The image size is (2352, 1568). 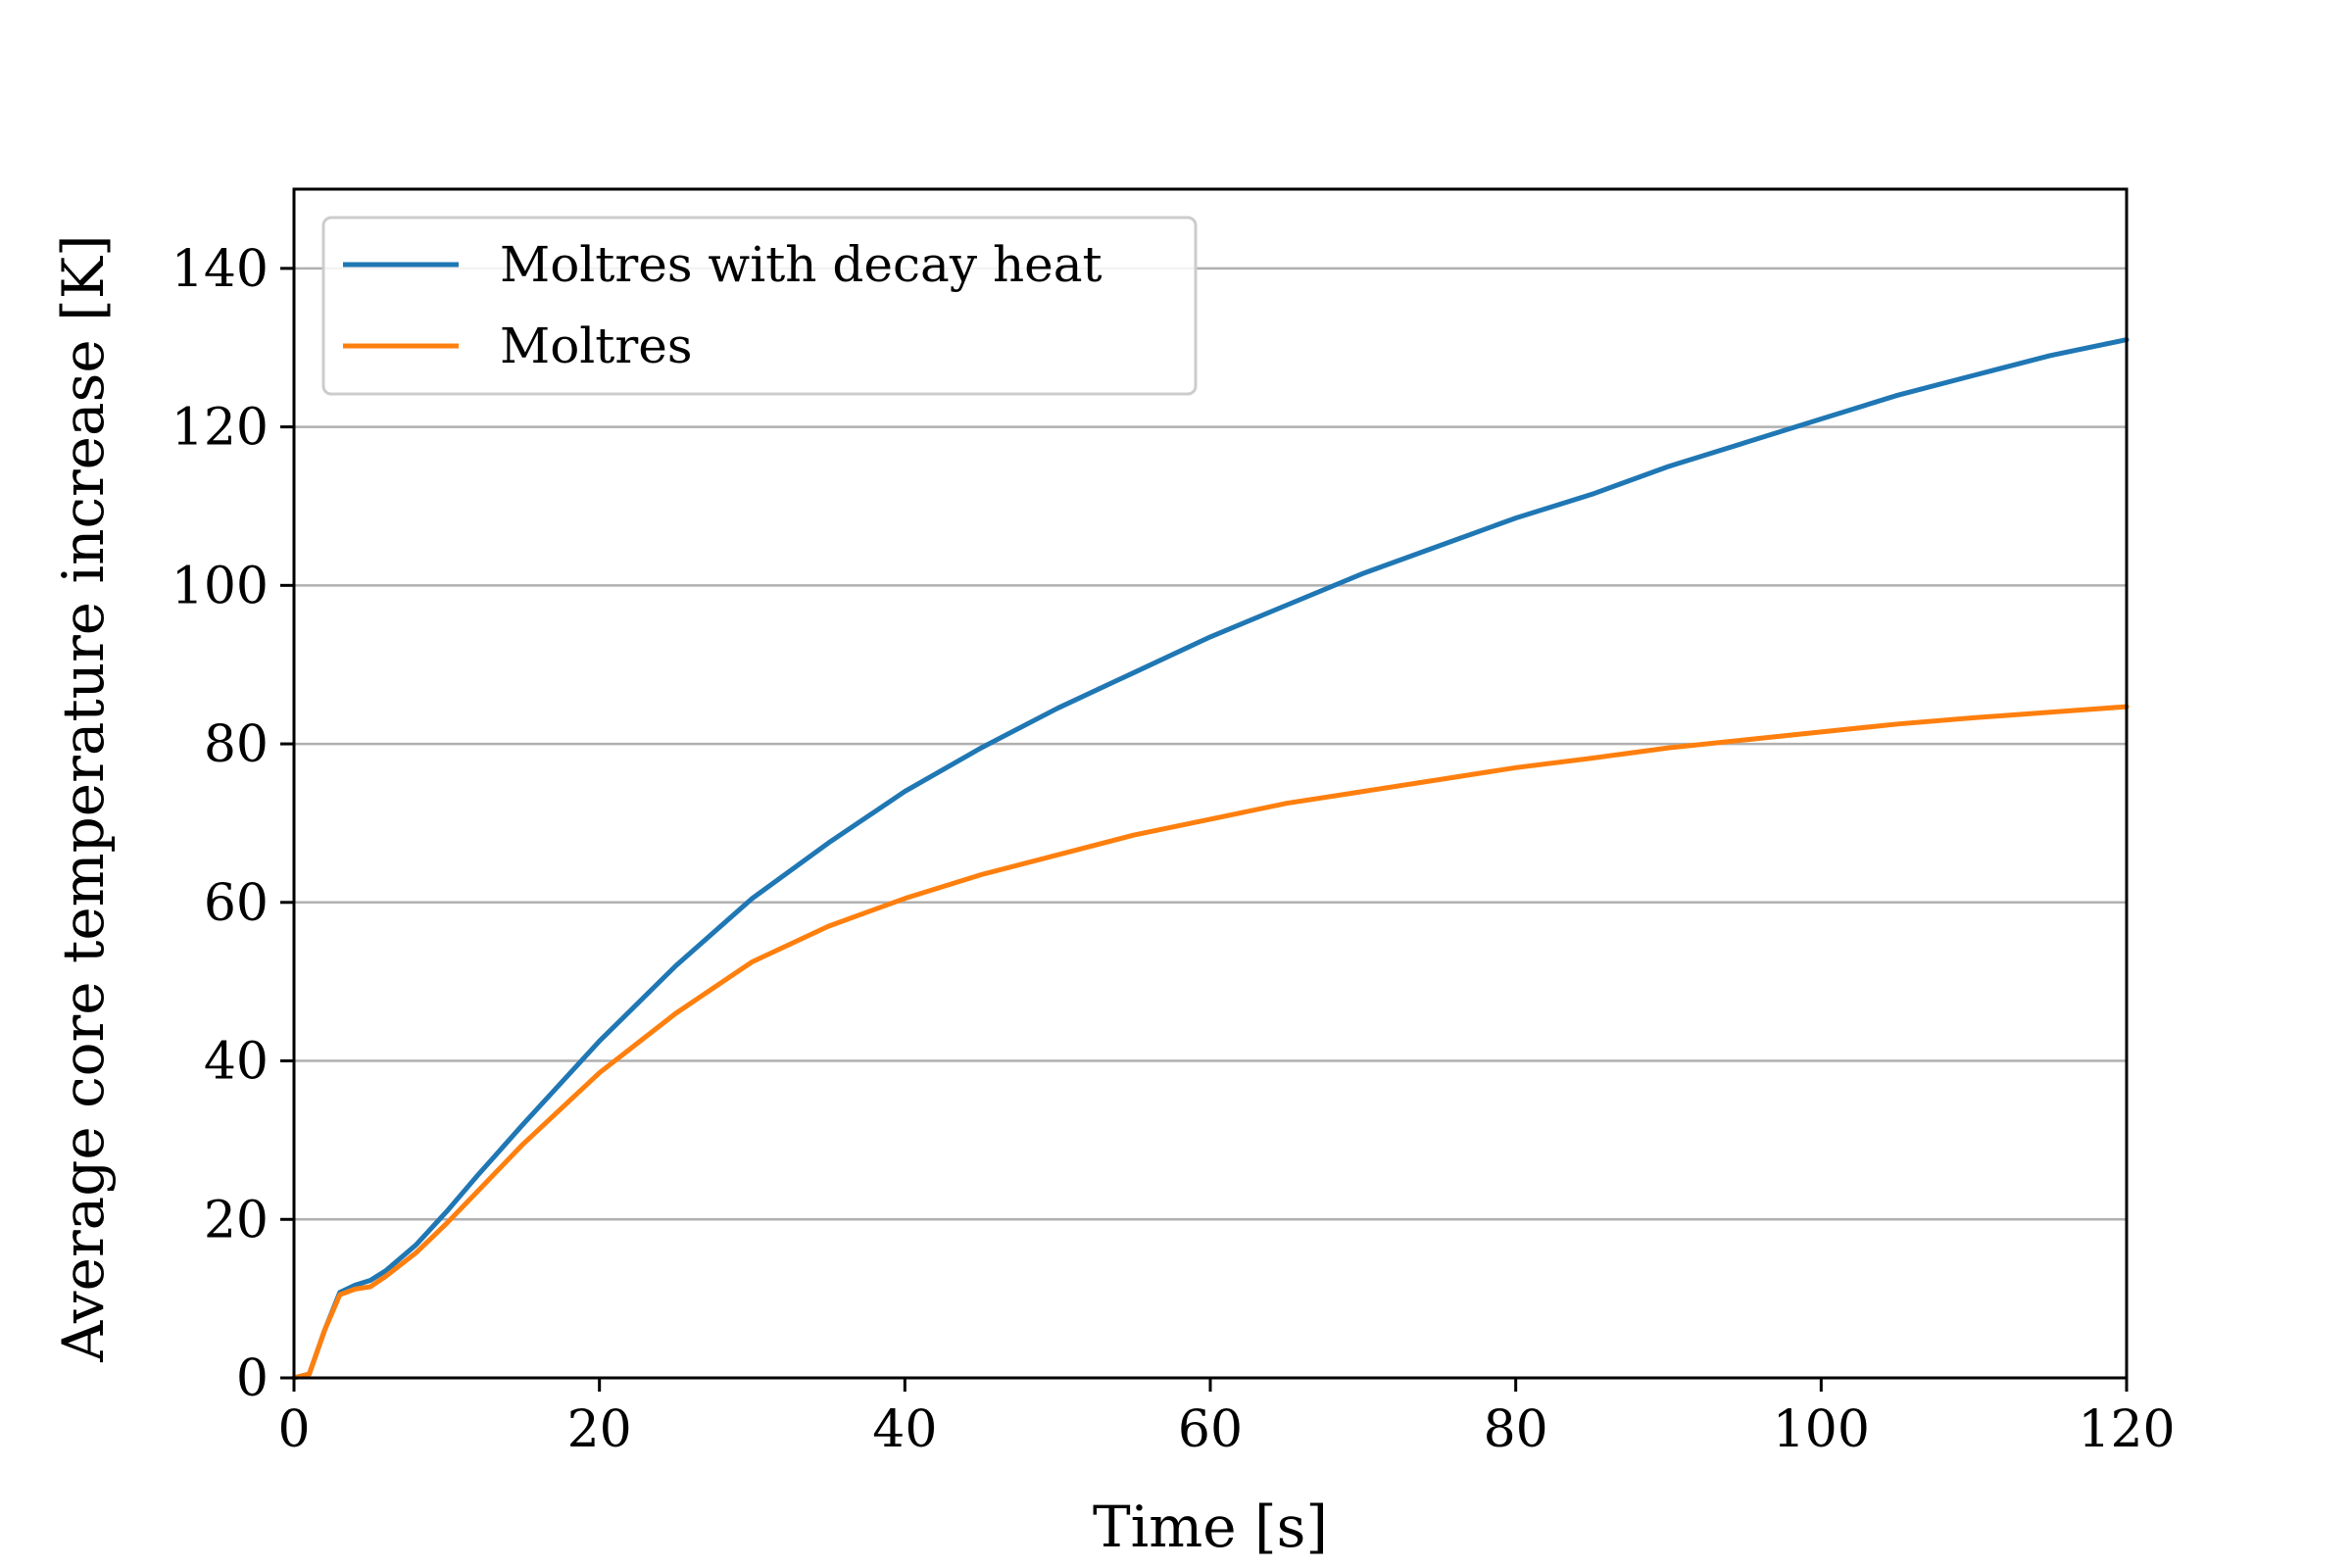 What do you see at coordinates (1821, 1429) in the screenshot?
I see `x-tick-label: 100` at bounding box center [1821, 1429].